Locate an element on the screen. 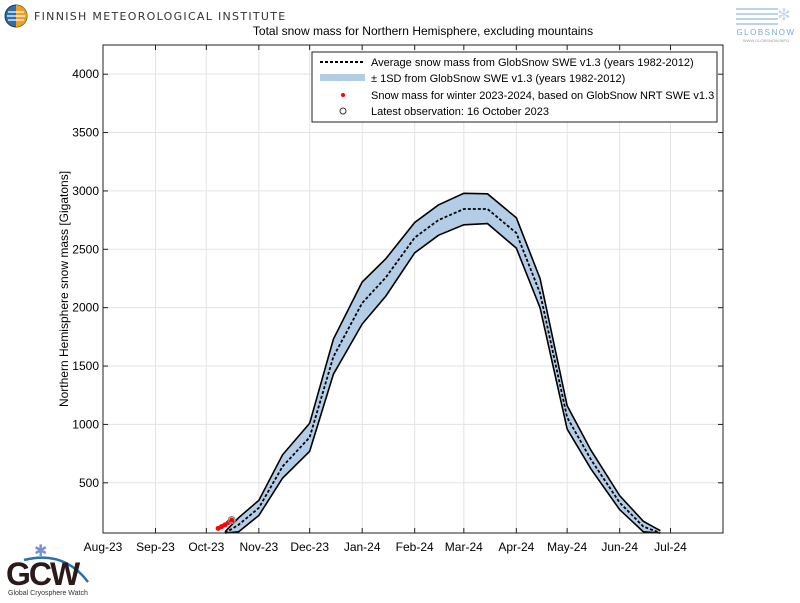 Image resolution: width=800 pixels, height=603 pixels. x-tick-label: Jan-24 is located at coordinates (362, 547).